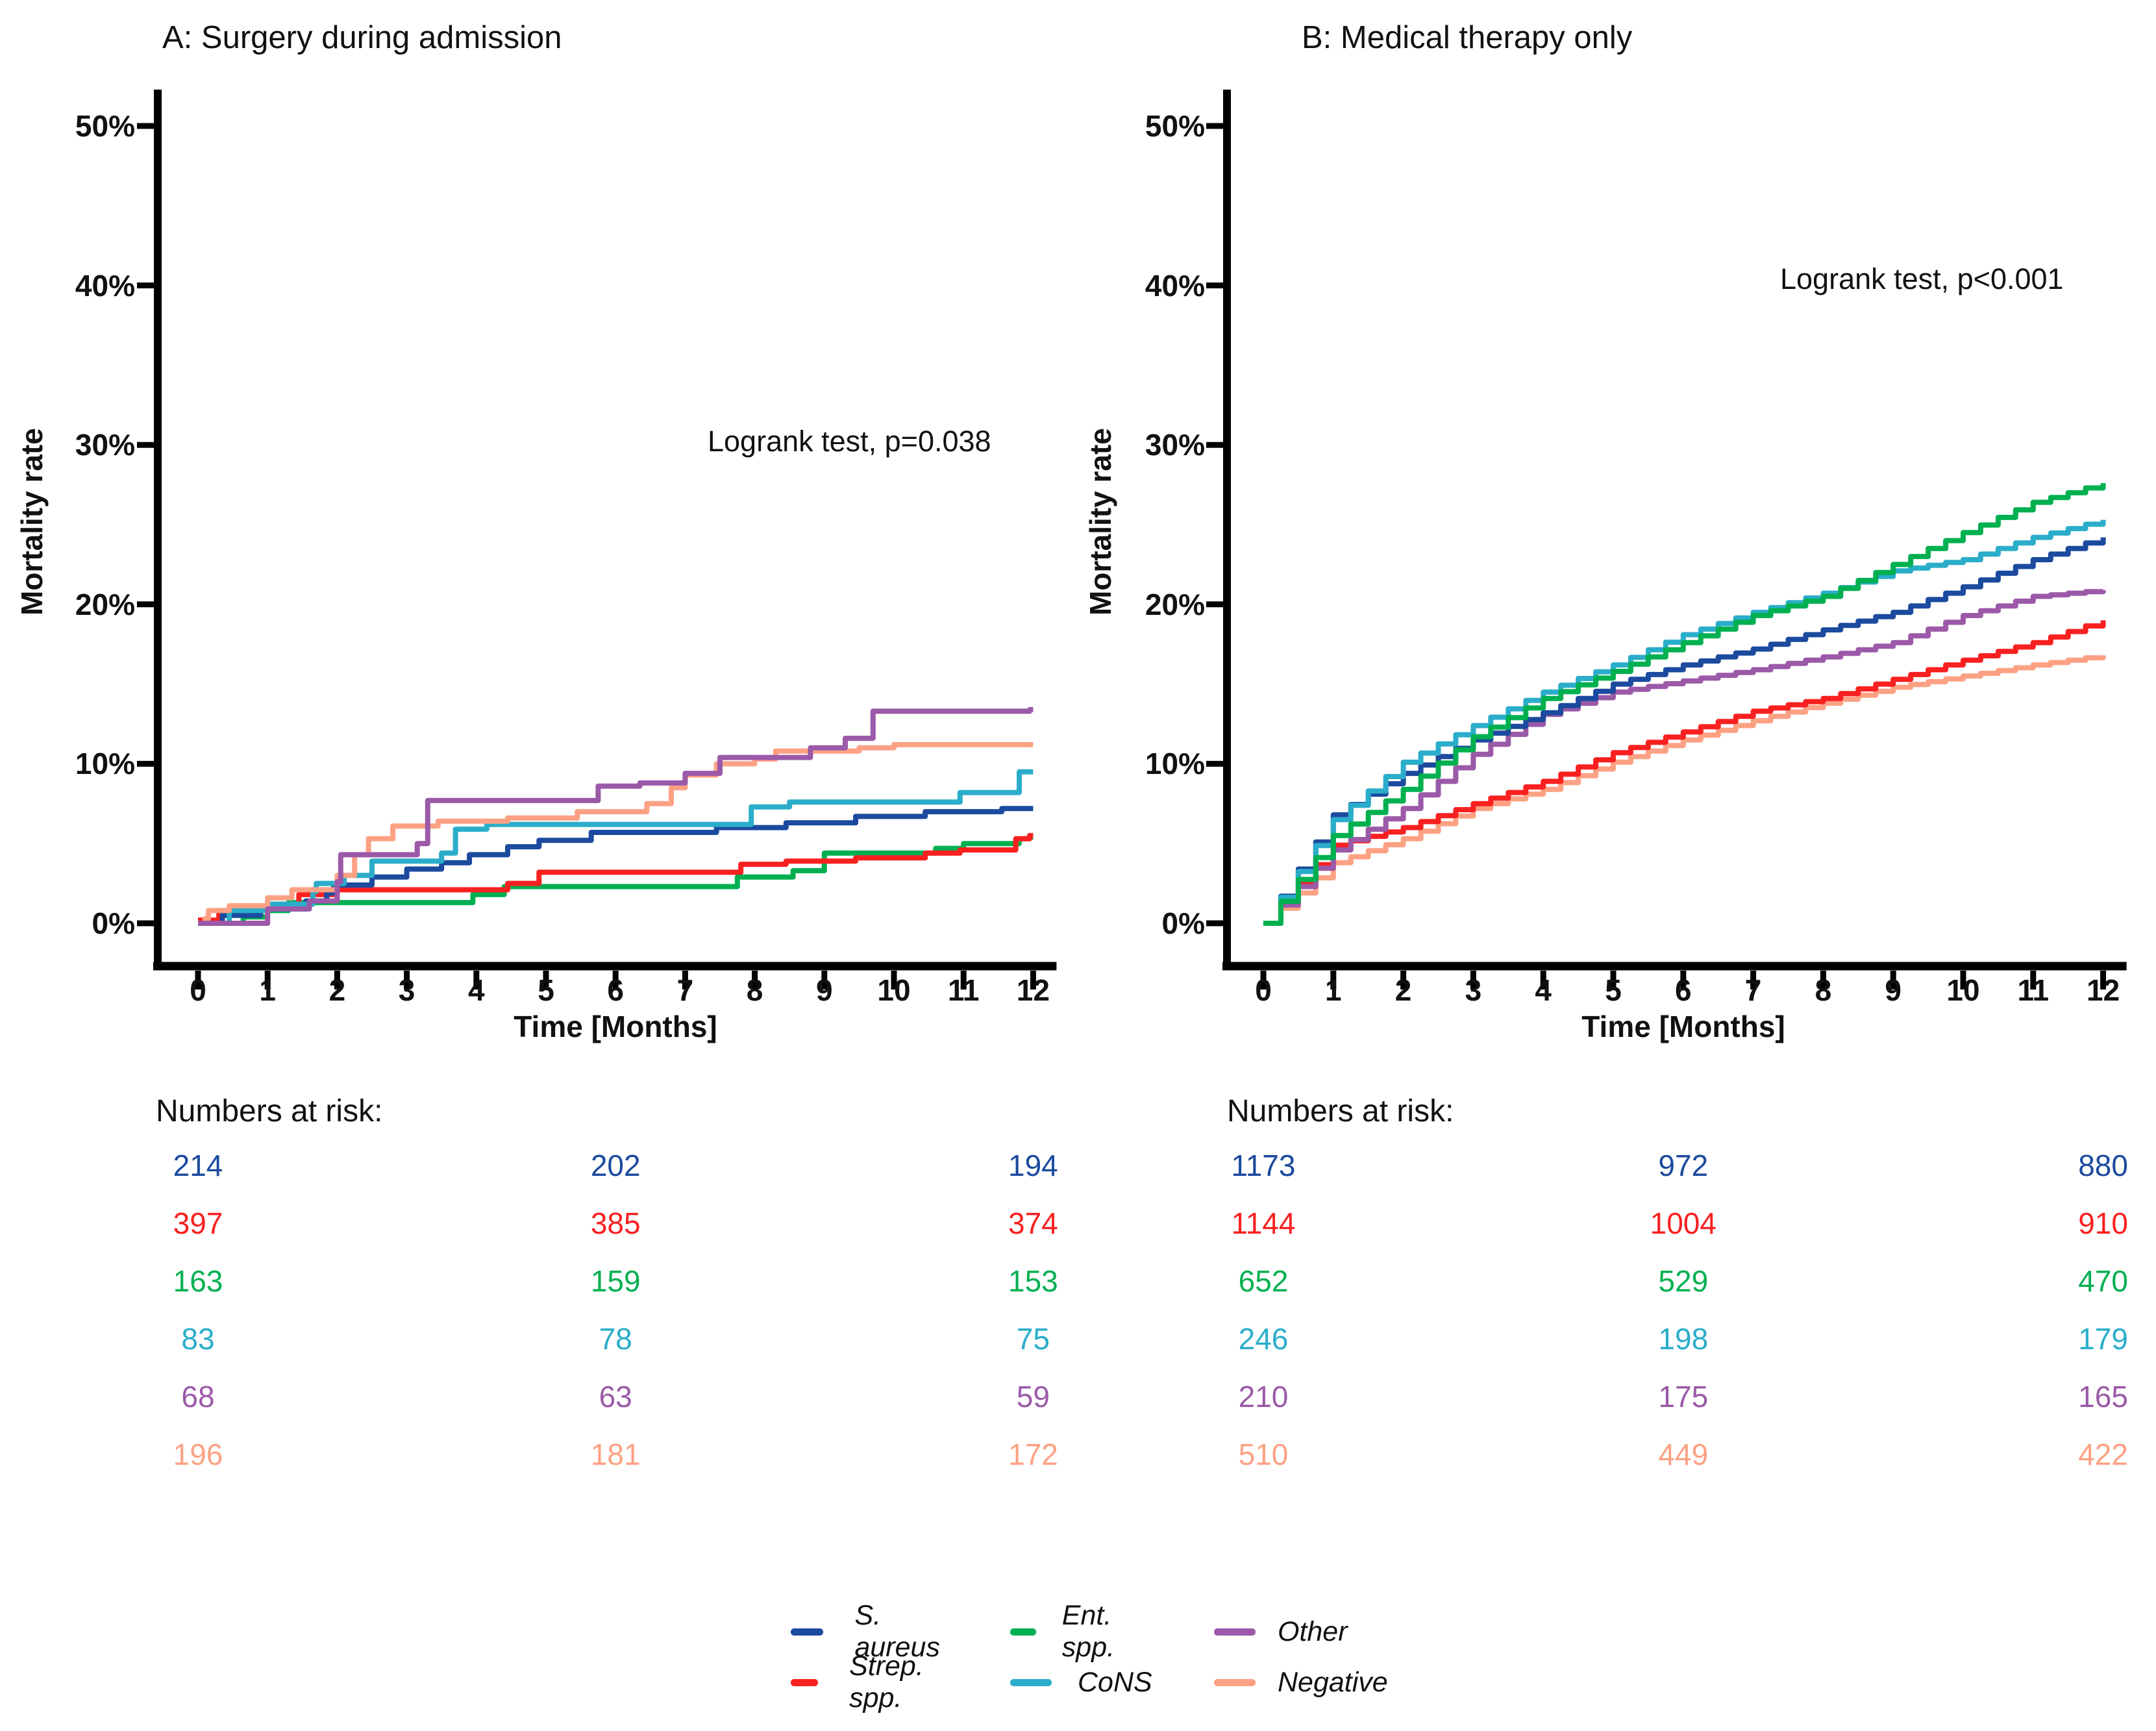 The image size is (2156, 1731). Describe the element at coordinates (1031, 1682) in the screenshot. I see `cons-line-swatch` at that location.